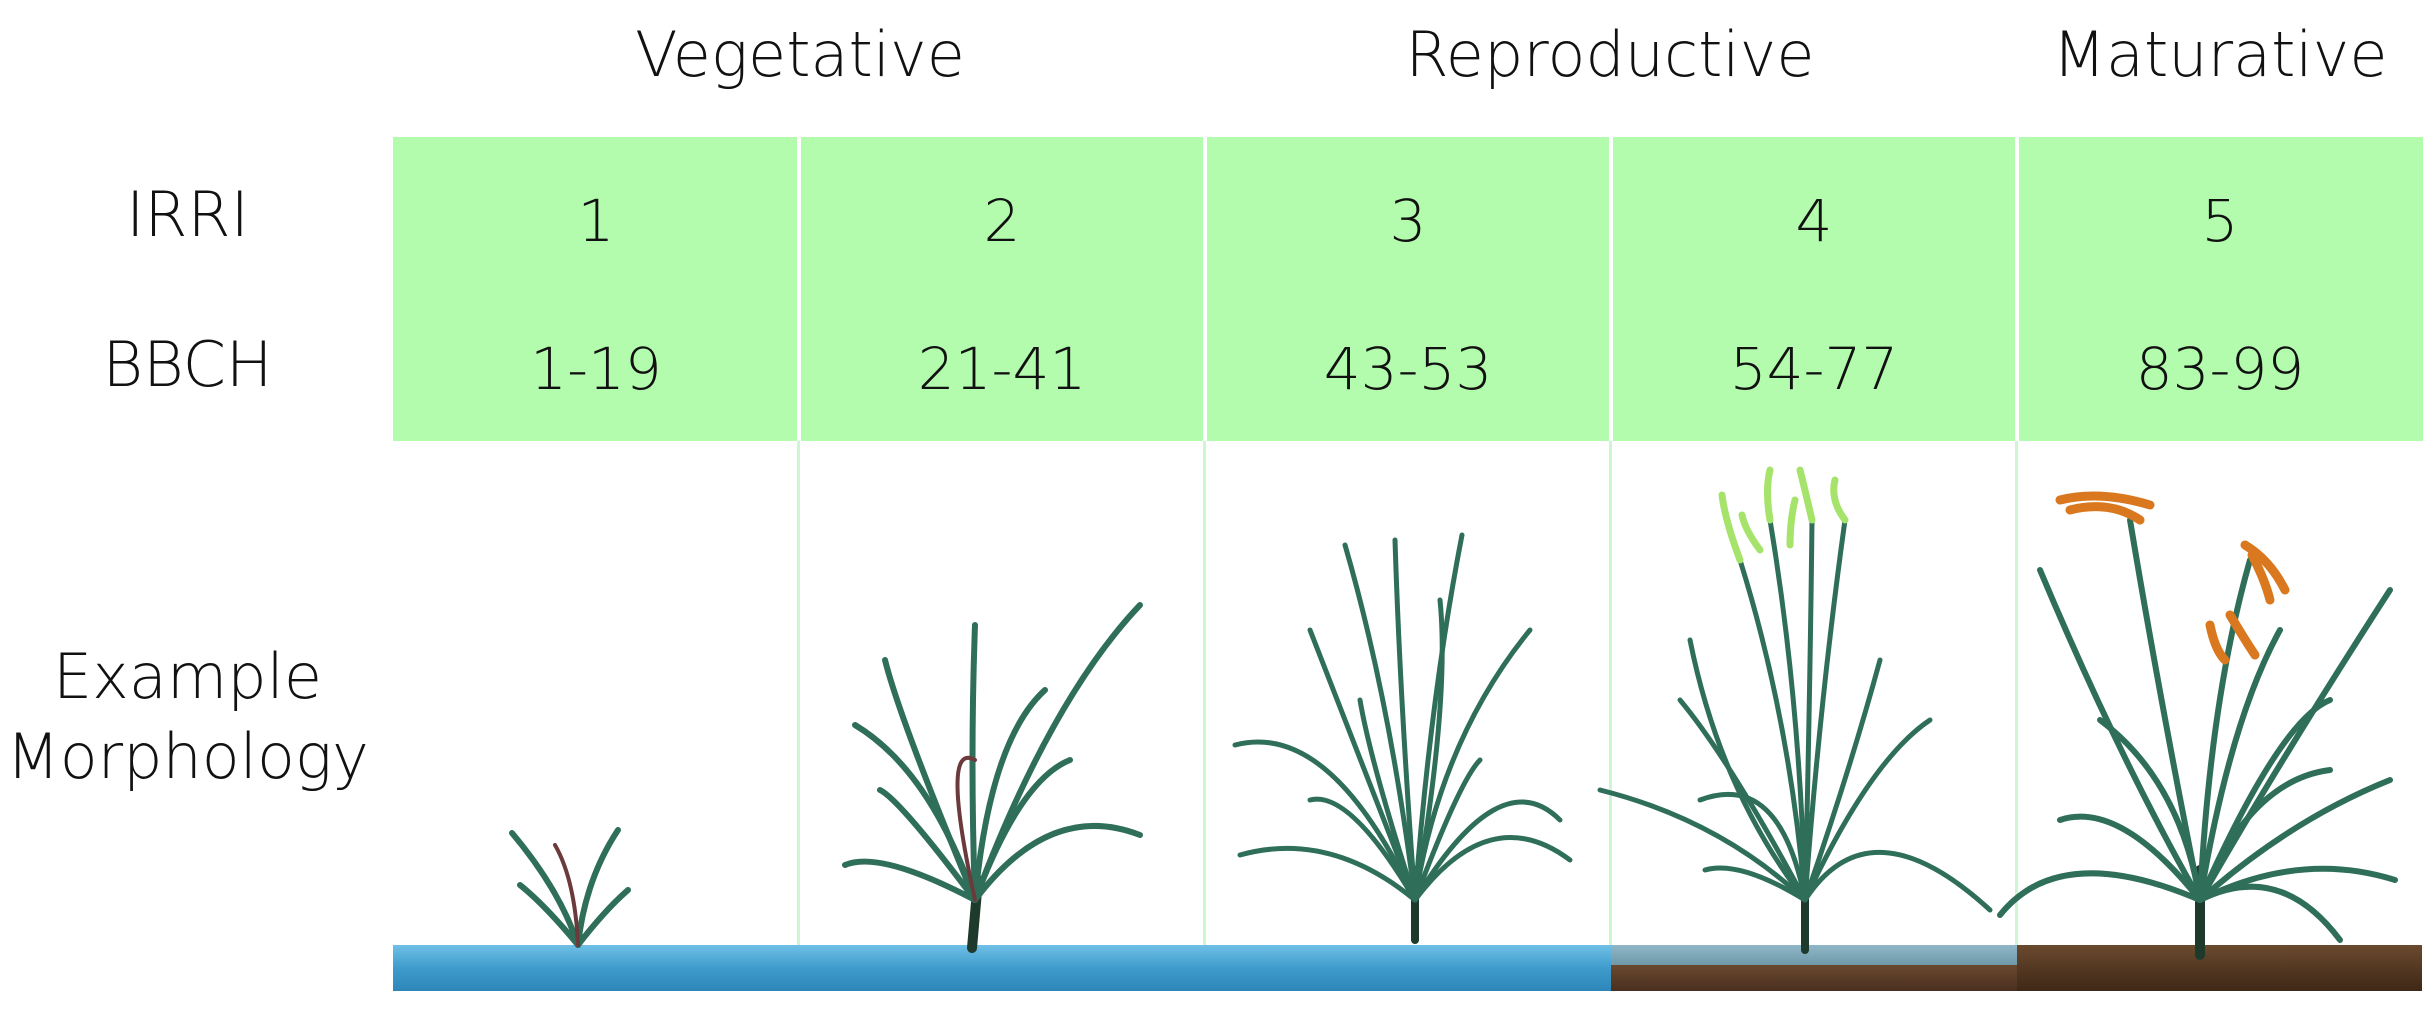 The width and height of the screenshot is (2426, 1016). Describe the element at coordinates (187, 756) in the screenshot. I see `row-label-morphology-2: Morphology` at that location.